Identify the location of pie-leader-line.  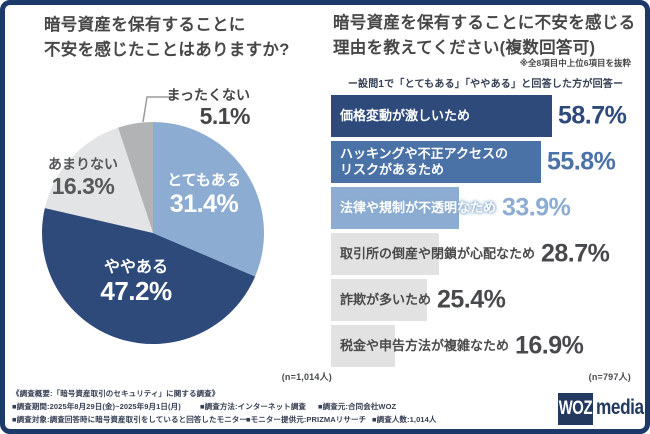
(157, 109).